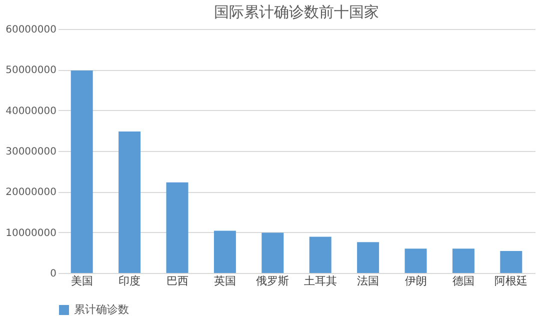 Image resolution: width=540 pixels, height=320 pixels. What do you see at coordinates (31, 111) in the screenshot?
I see `y-tick-label: 40000000` at bounding box center [31, 111].